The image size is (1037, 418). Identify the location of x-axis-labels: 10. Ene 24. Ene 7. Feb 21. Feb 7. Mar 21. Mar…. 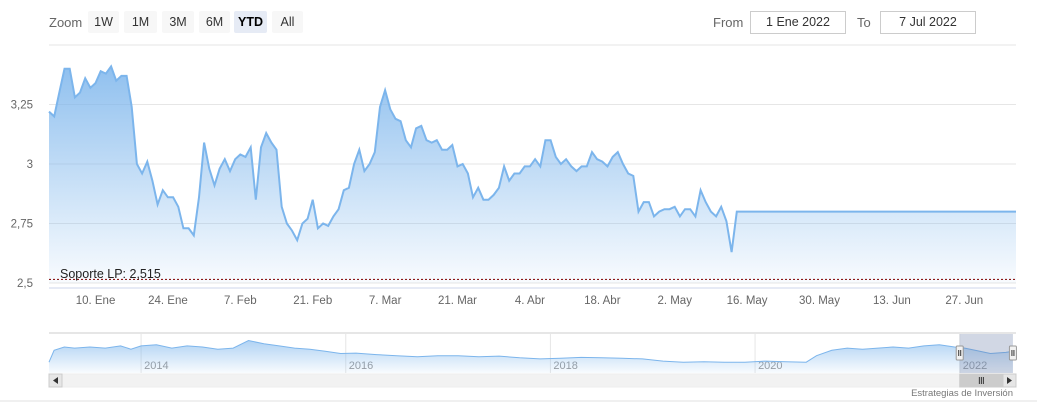
(529, 301).